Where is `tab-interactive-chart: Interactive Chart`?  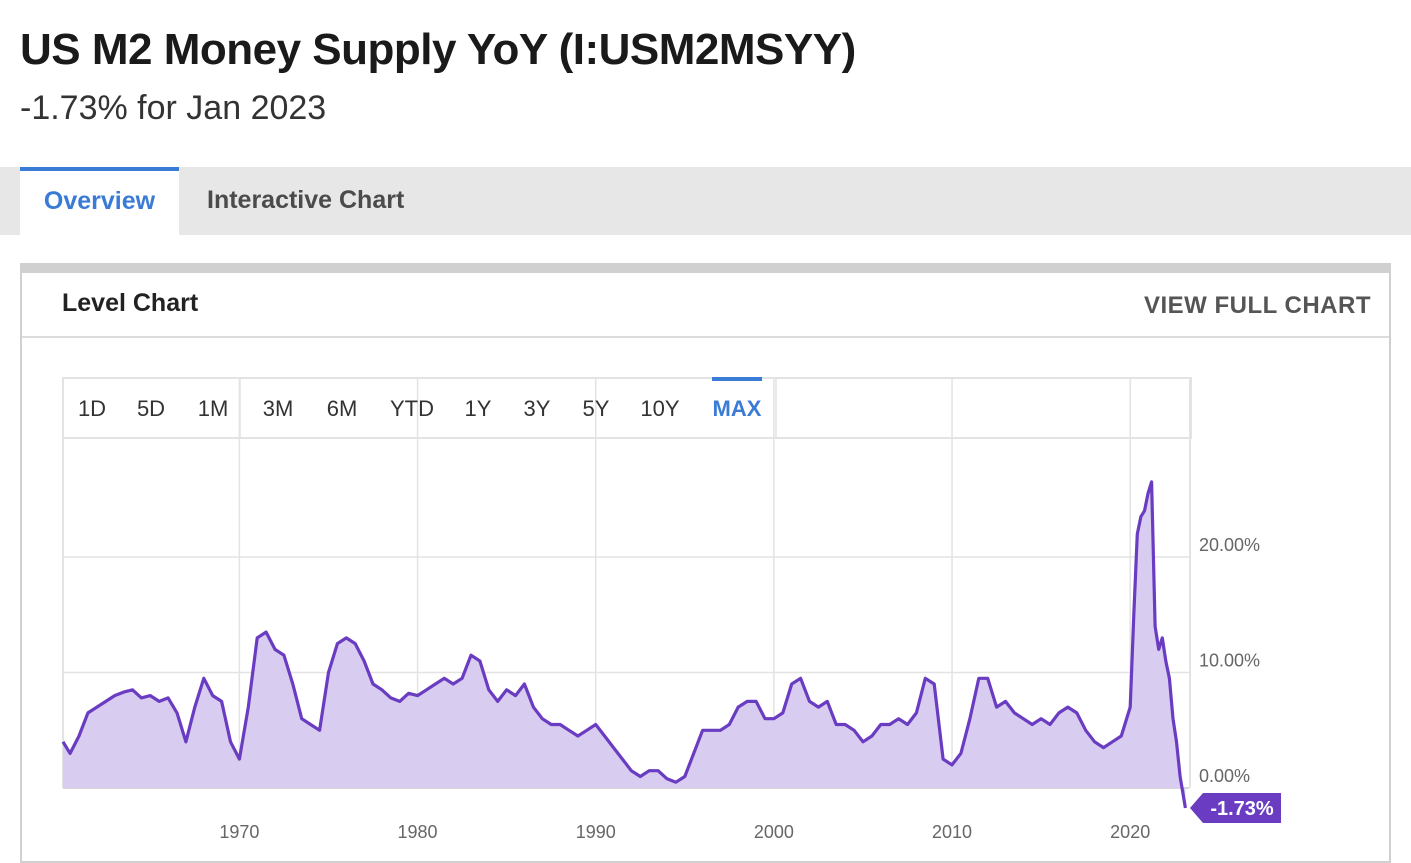 tab-interactive-chart: Interactive Chart is located at coordinates (306, 200).